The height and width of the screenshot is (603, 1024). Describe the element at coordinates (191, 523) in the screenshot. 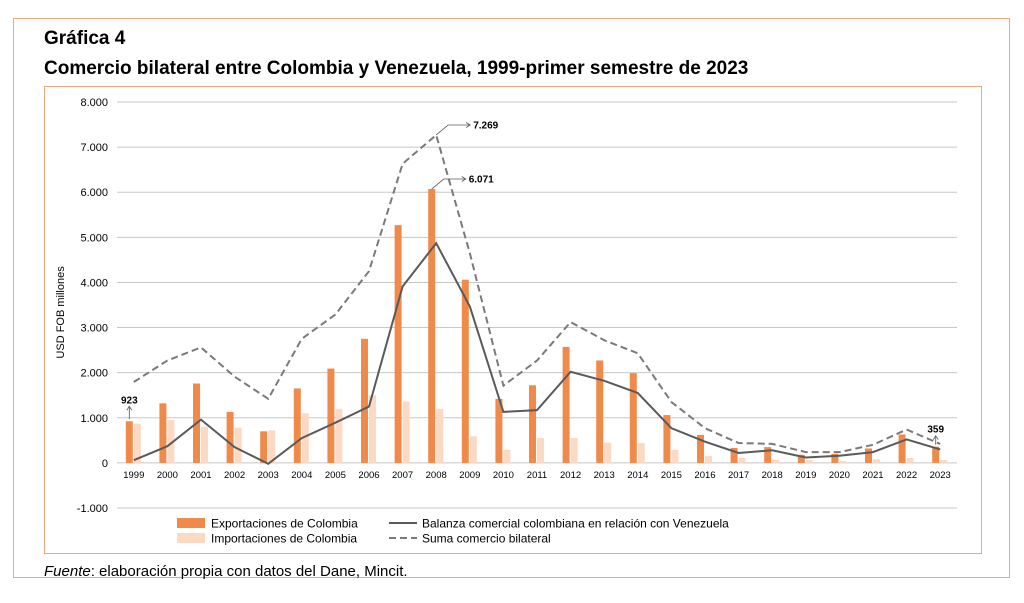

I see `legend-swatch-exports` at that location.